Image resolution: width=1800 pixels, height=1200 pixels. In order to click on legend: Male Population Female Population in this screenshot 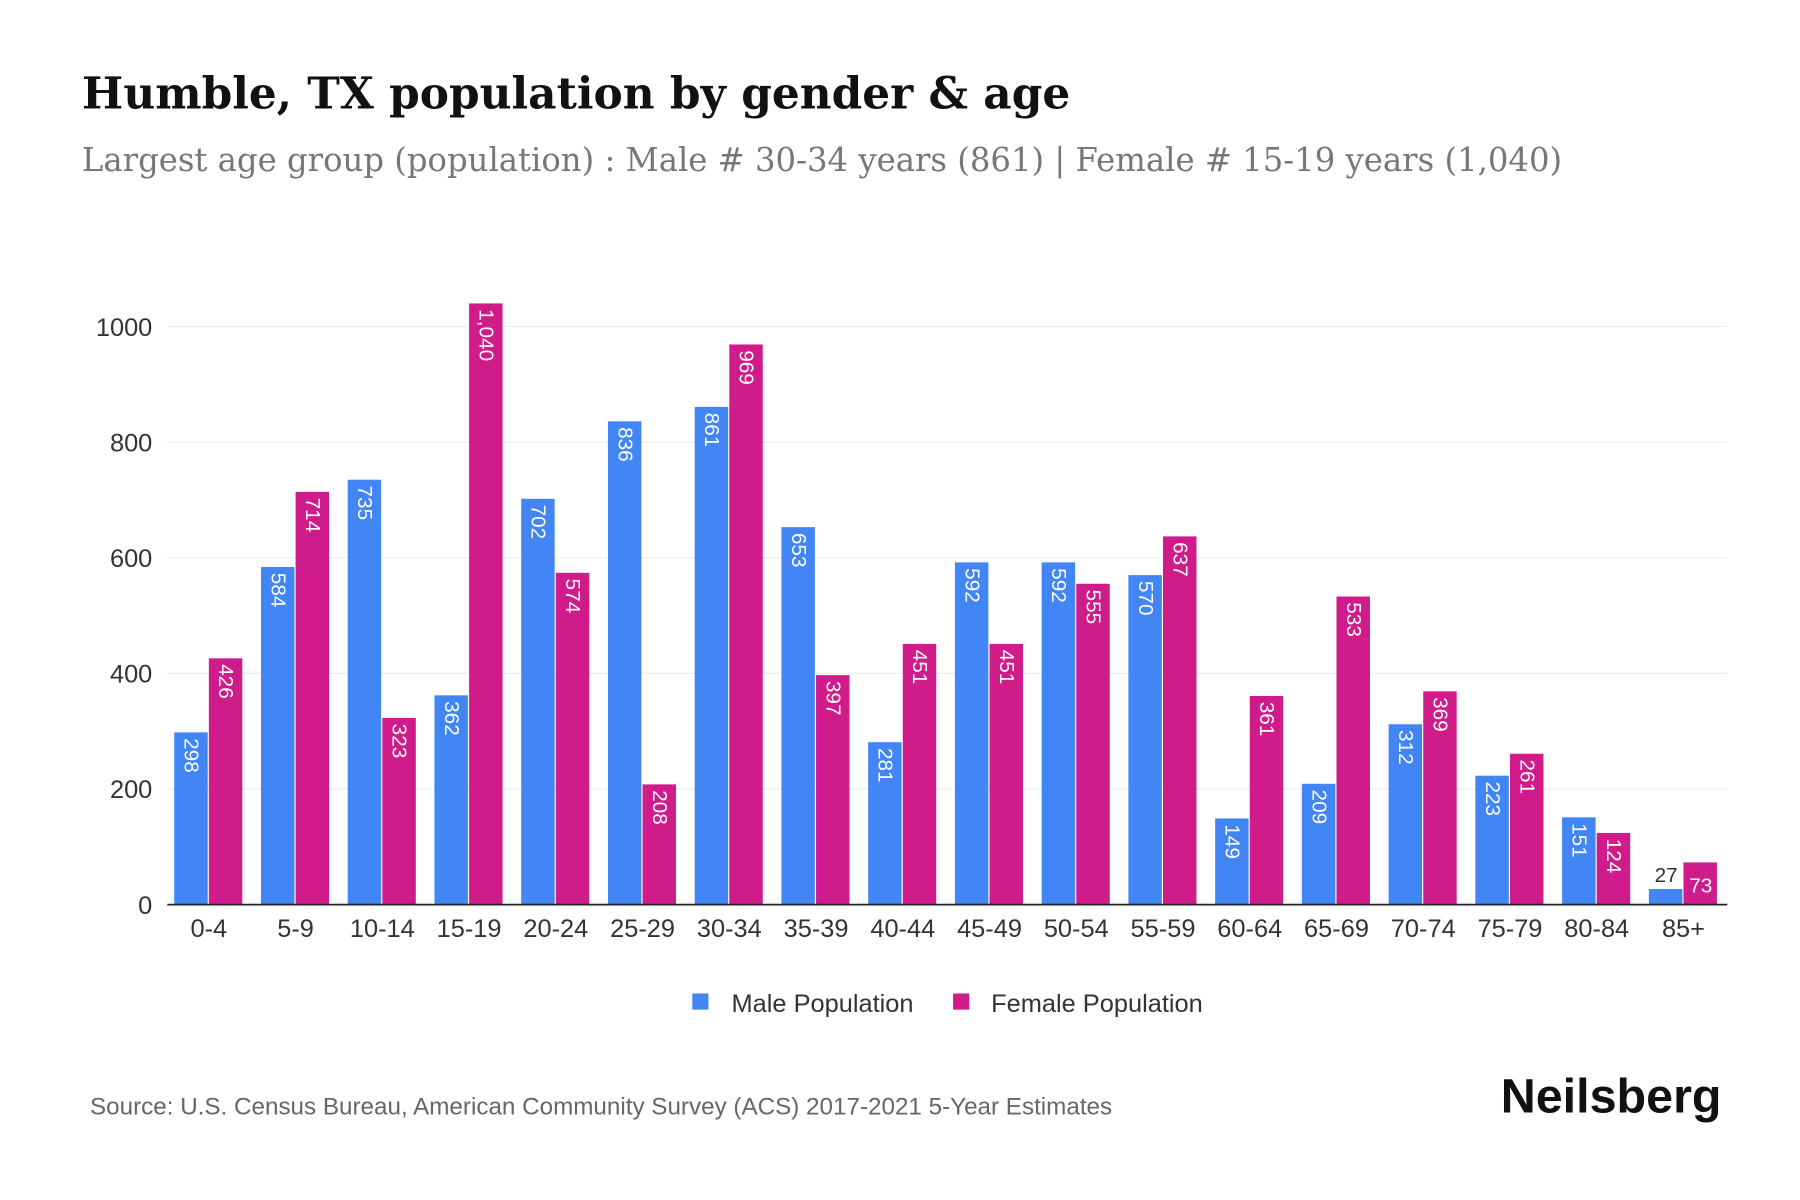, I will do `click(947, 1004)`.